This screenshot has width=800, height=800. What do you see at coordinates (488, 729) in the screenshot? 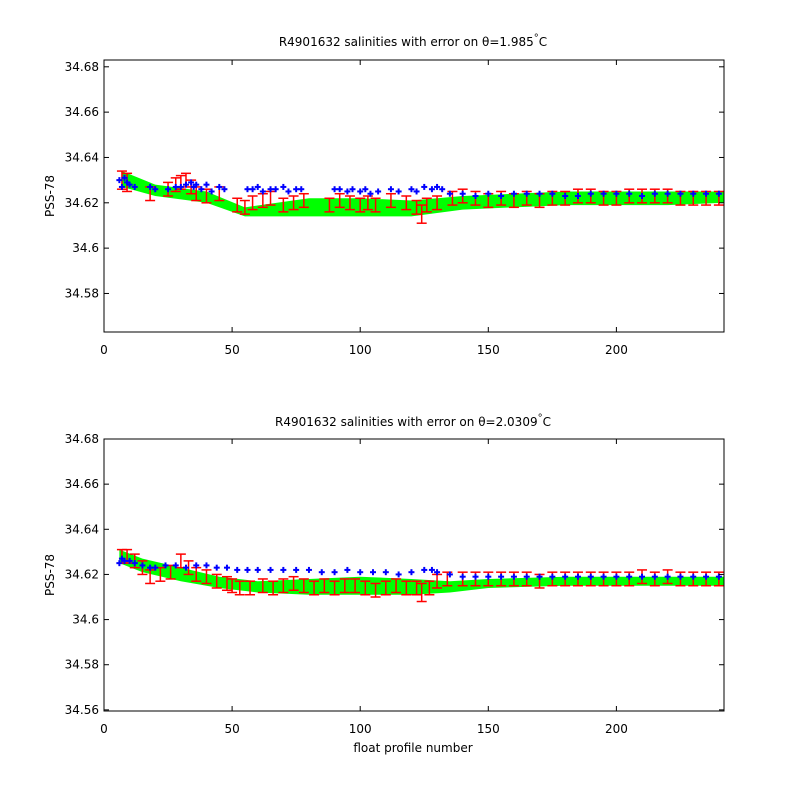
I see `bottom-chart-x-tick-label: 150` at bounding box center [488, 729].